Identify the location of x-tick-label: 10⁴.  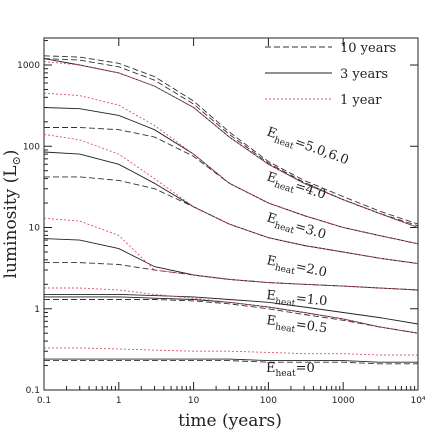
(417, 401).